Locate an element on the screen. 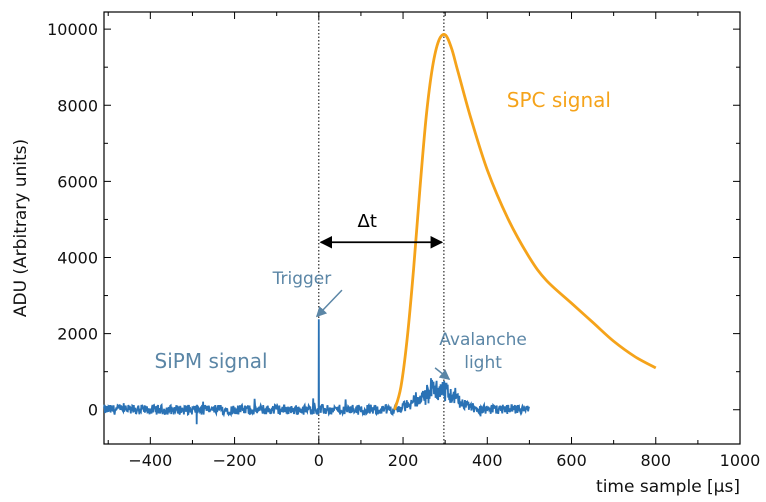  annotation-1: Avalanche is located at coordinates (483, 340).